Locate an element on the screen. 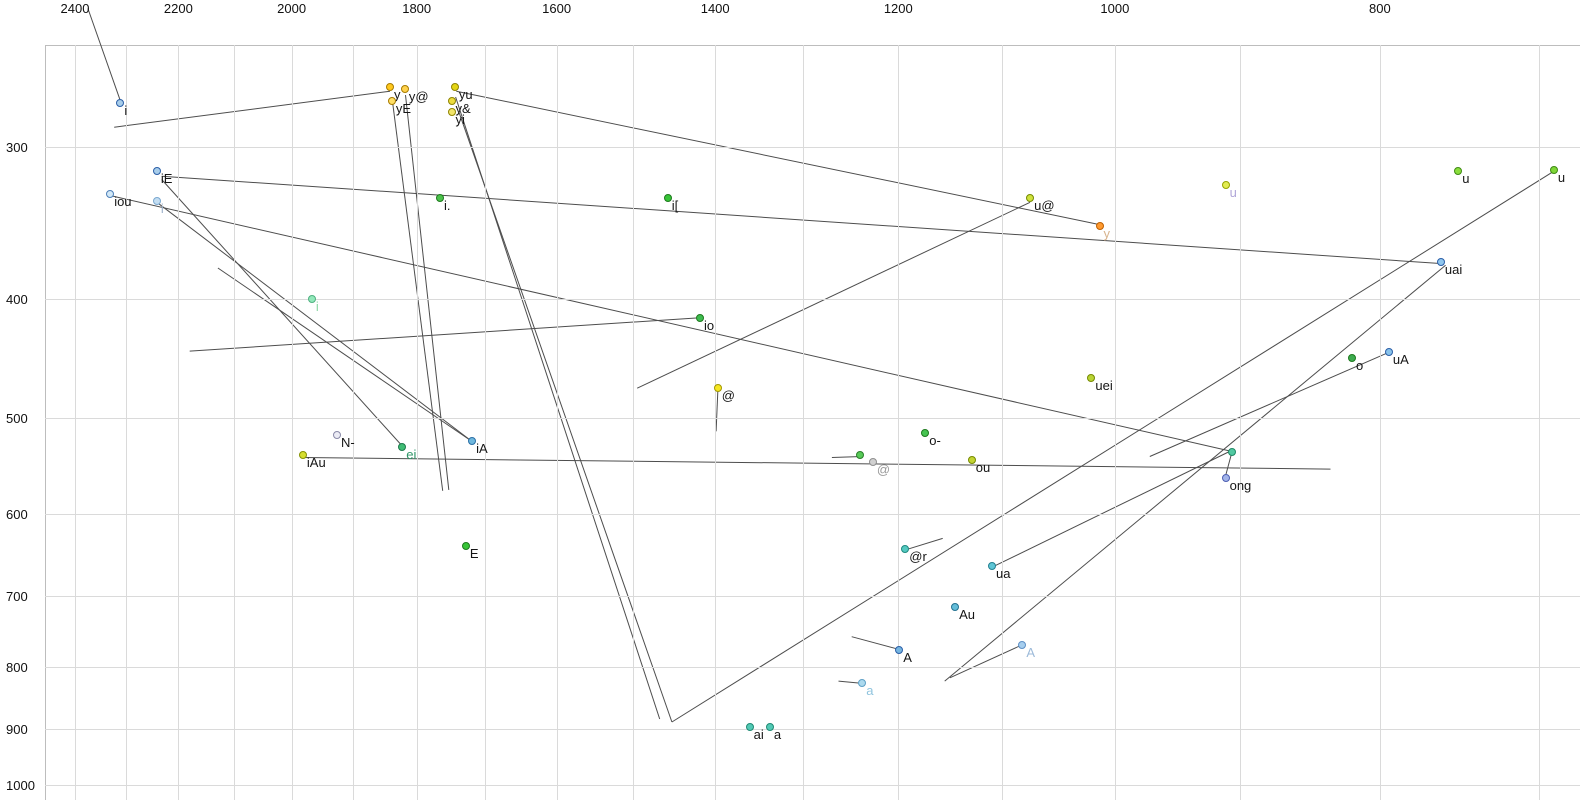 The height and width of the screenshot is (800, 1580). point-y& is located at coordinates (451, 100).